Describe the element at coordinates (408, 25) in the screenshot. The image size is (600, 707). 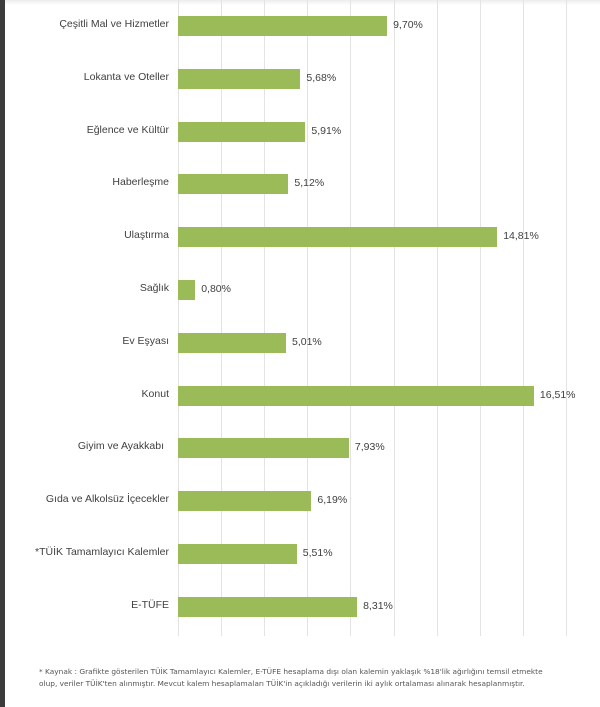
I see `value-label: 9,70%` at that location.